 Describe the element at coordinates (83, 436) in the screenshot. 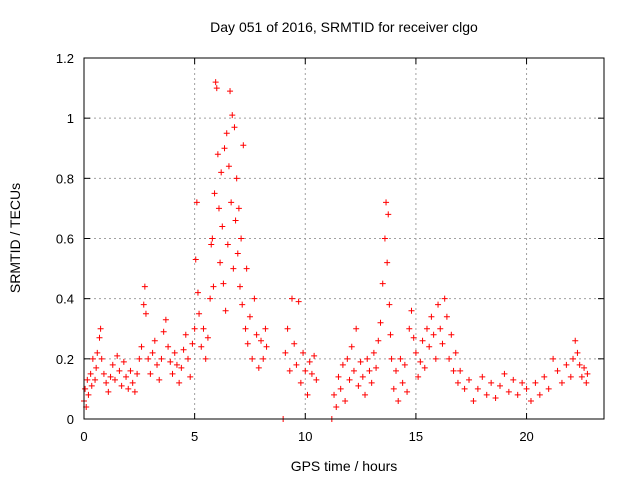

I see `x-tick-label: 0` at that location.